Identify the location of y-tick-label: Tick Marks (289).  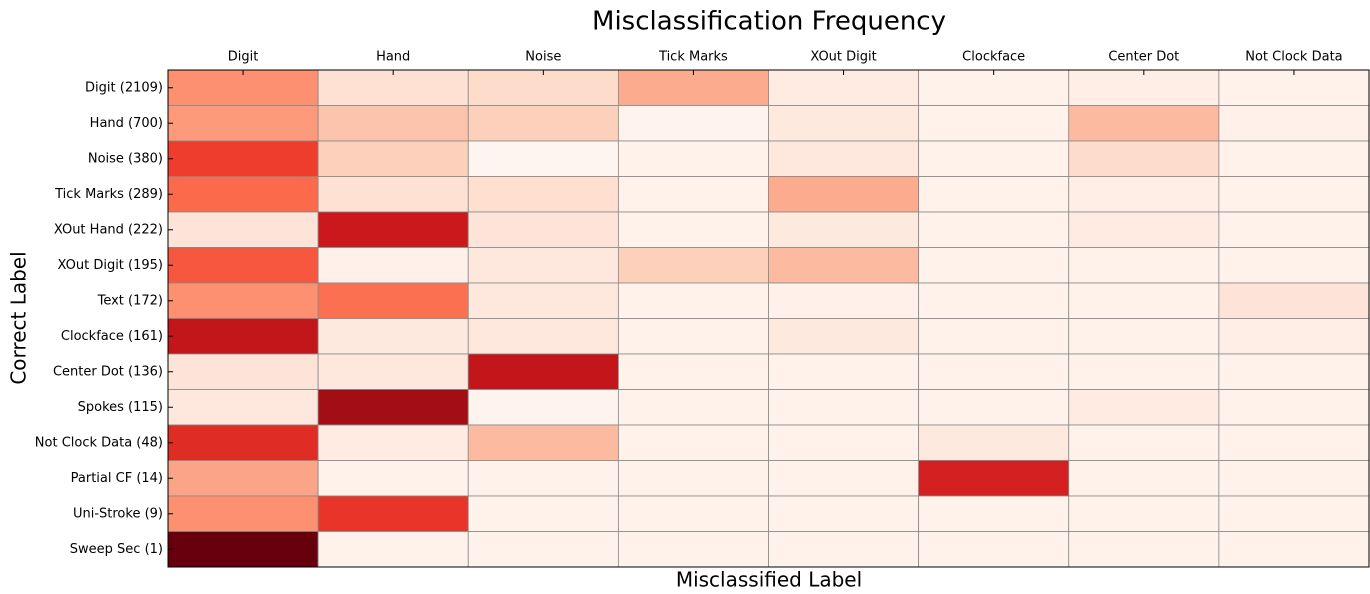
(108, 194).